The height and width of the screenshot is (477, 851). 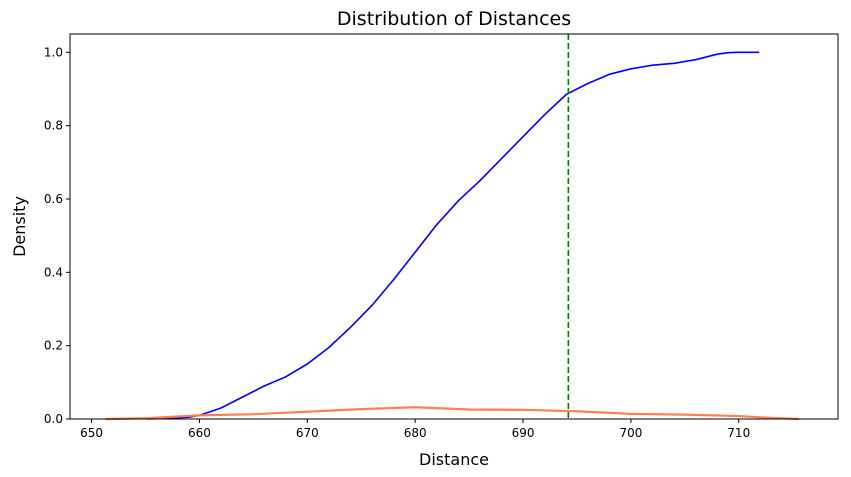 I want to click on y-tick-label: 0.6, so click(x=53, y=199).